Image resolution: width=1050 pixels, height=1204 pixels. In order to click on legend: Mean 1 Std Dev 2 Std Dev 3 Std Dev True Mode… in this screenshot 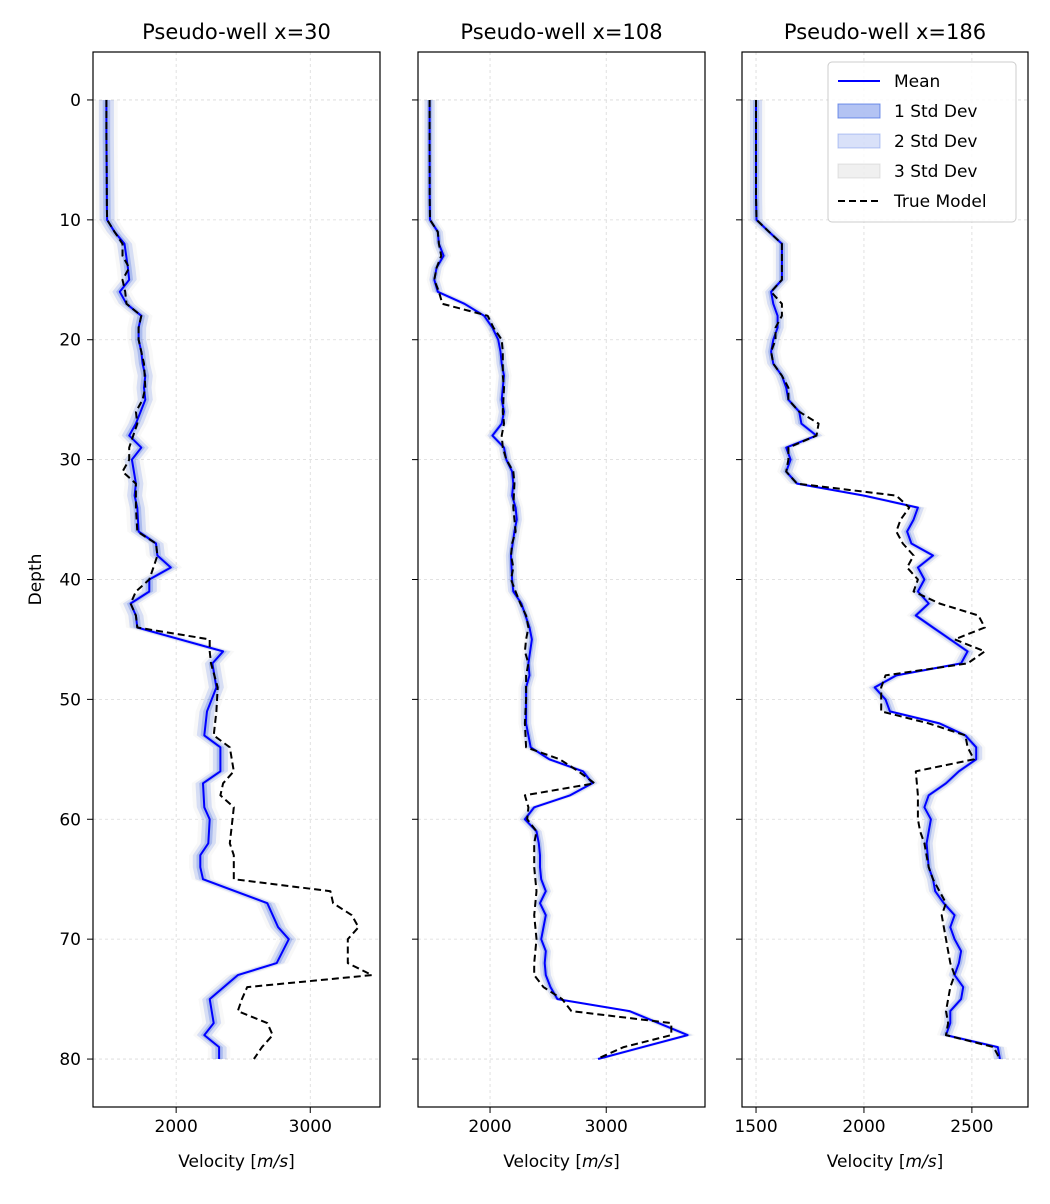, I will do `click(922, 142)`.